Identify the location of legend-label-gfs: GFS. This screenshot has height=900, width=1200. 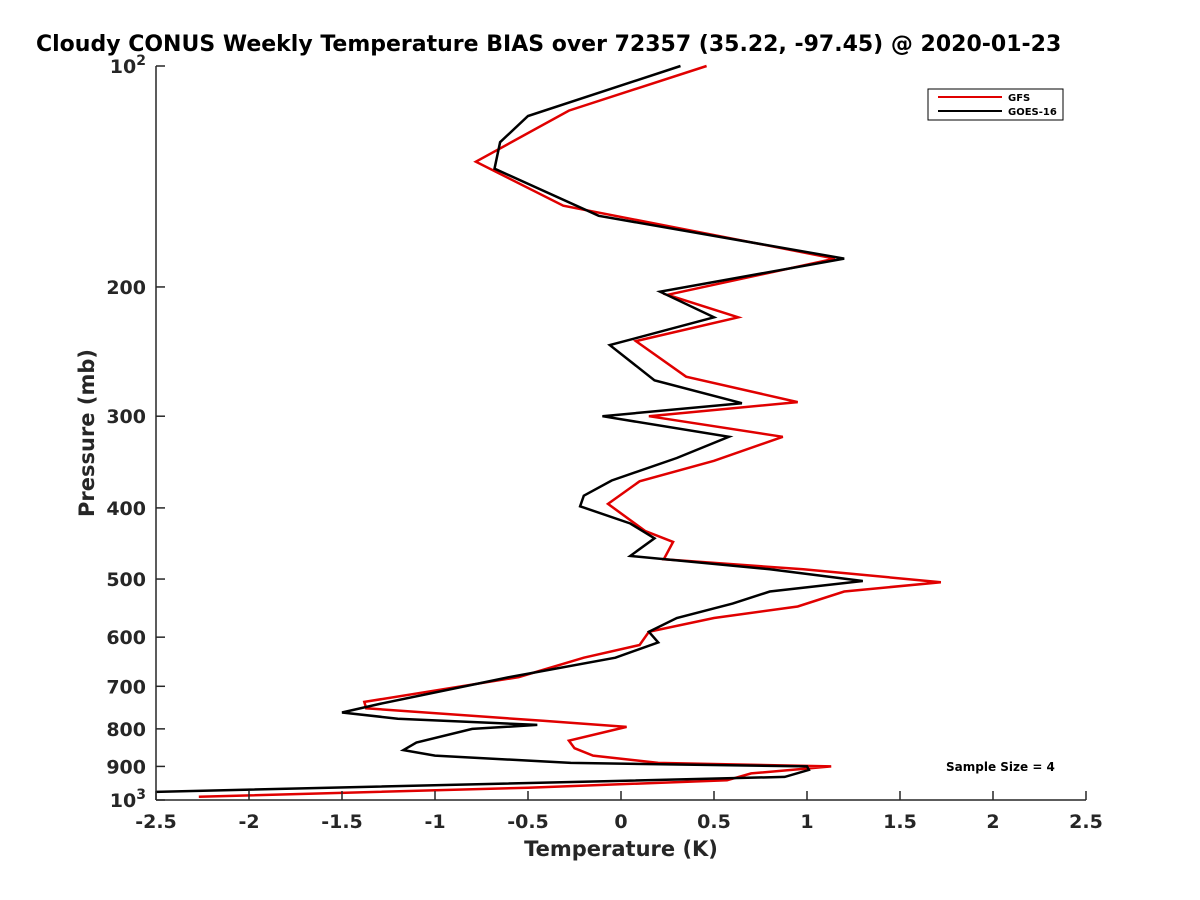
(1019, 98).